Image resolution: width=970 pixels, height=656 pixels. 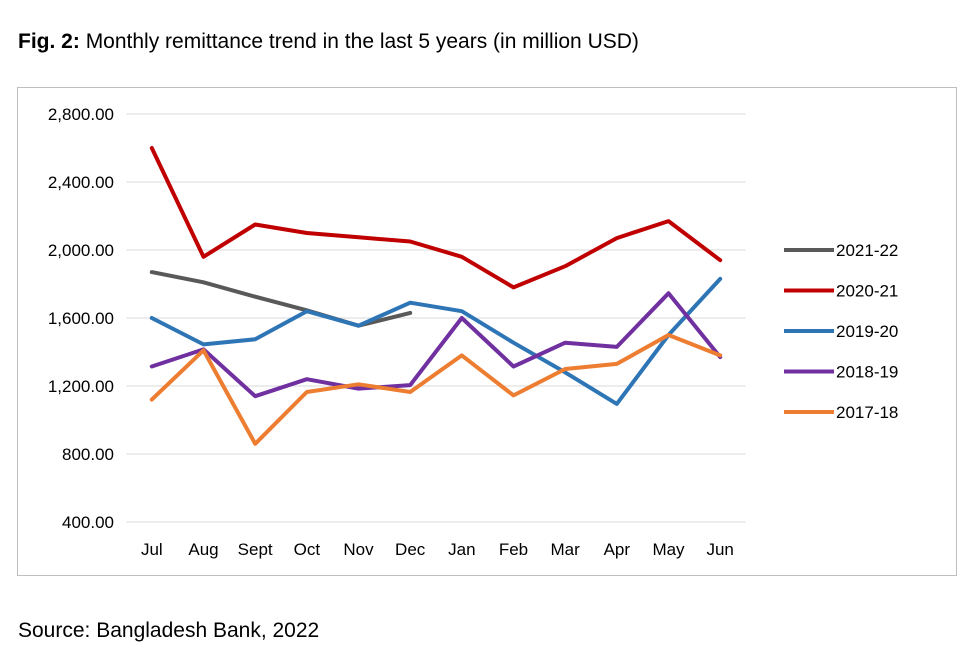 I want to click on y-tick-label: 400.00, so click(x=88, y=522).